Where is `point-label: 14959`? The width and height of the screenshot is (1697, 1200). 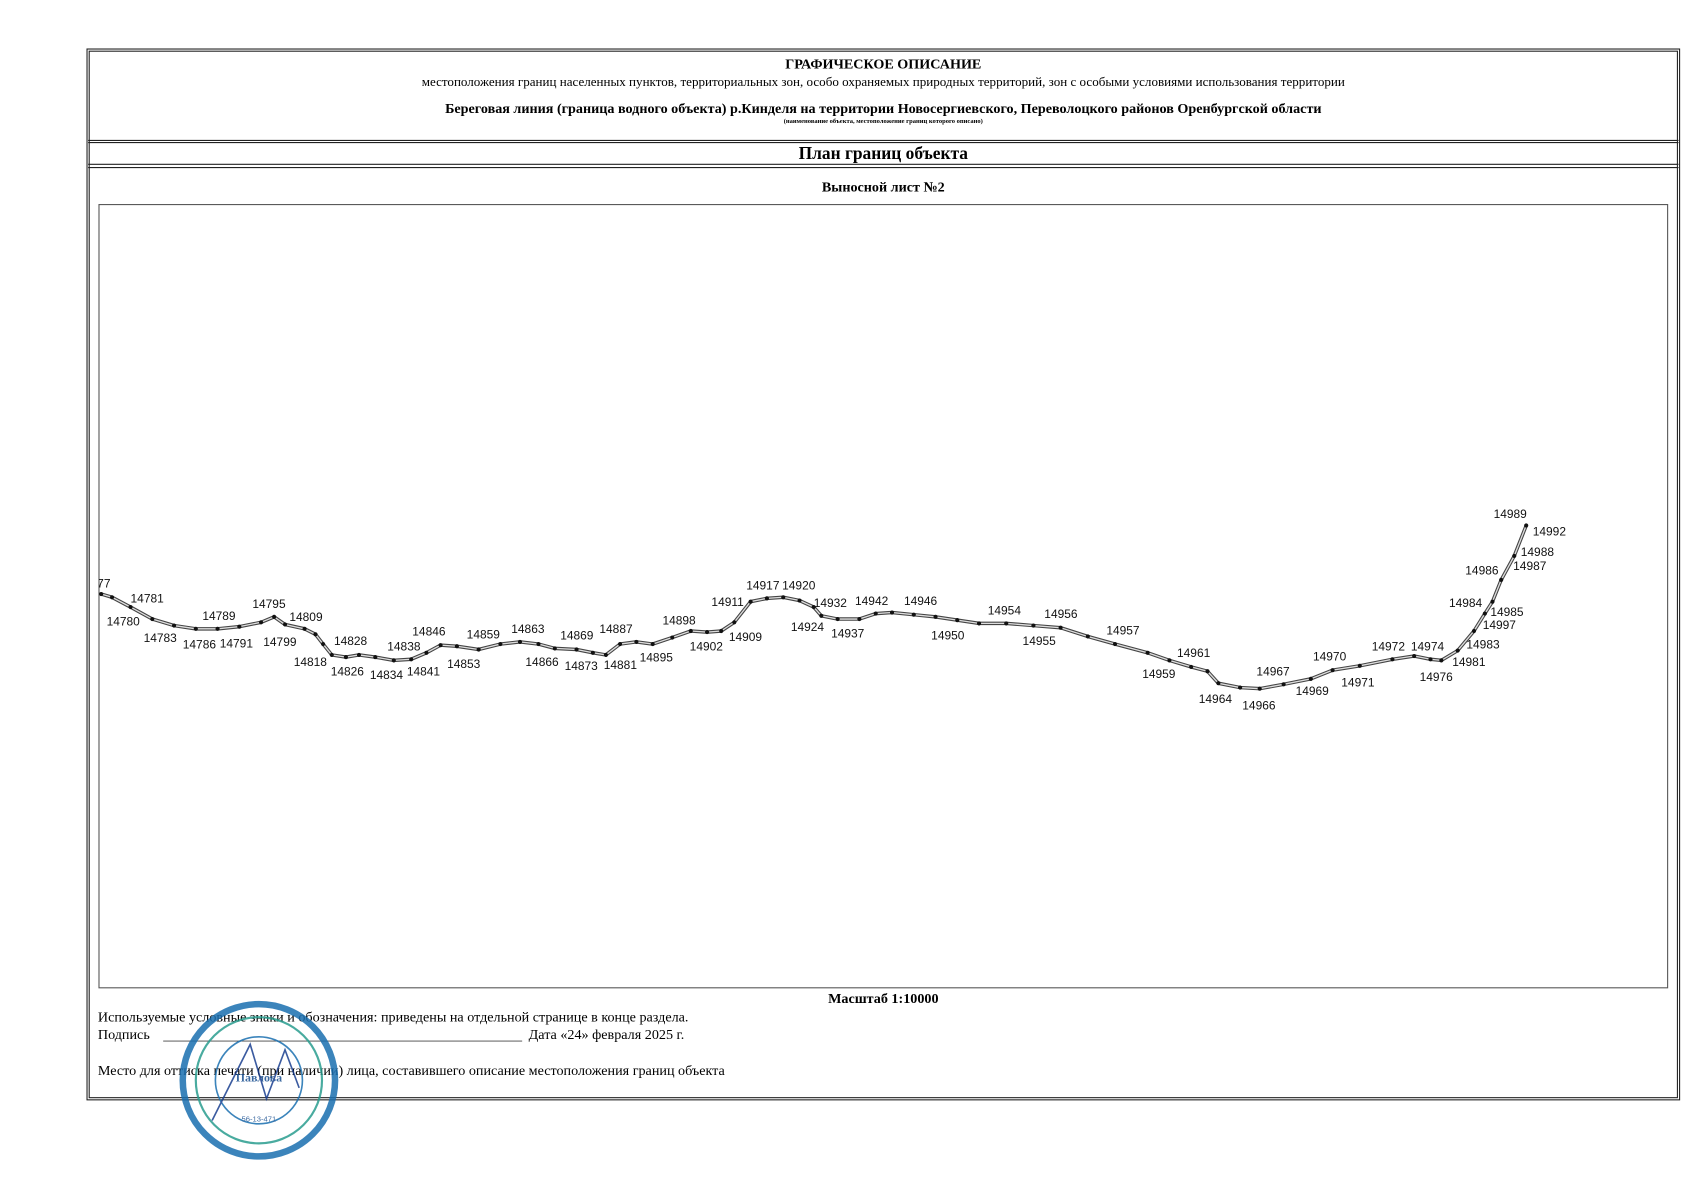 point-label: 14959 is located at coordinates (1159, 674).